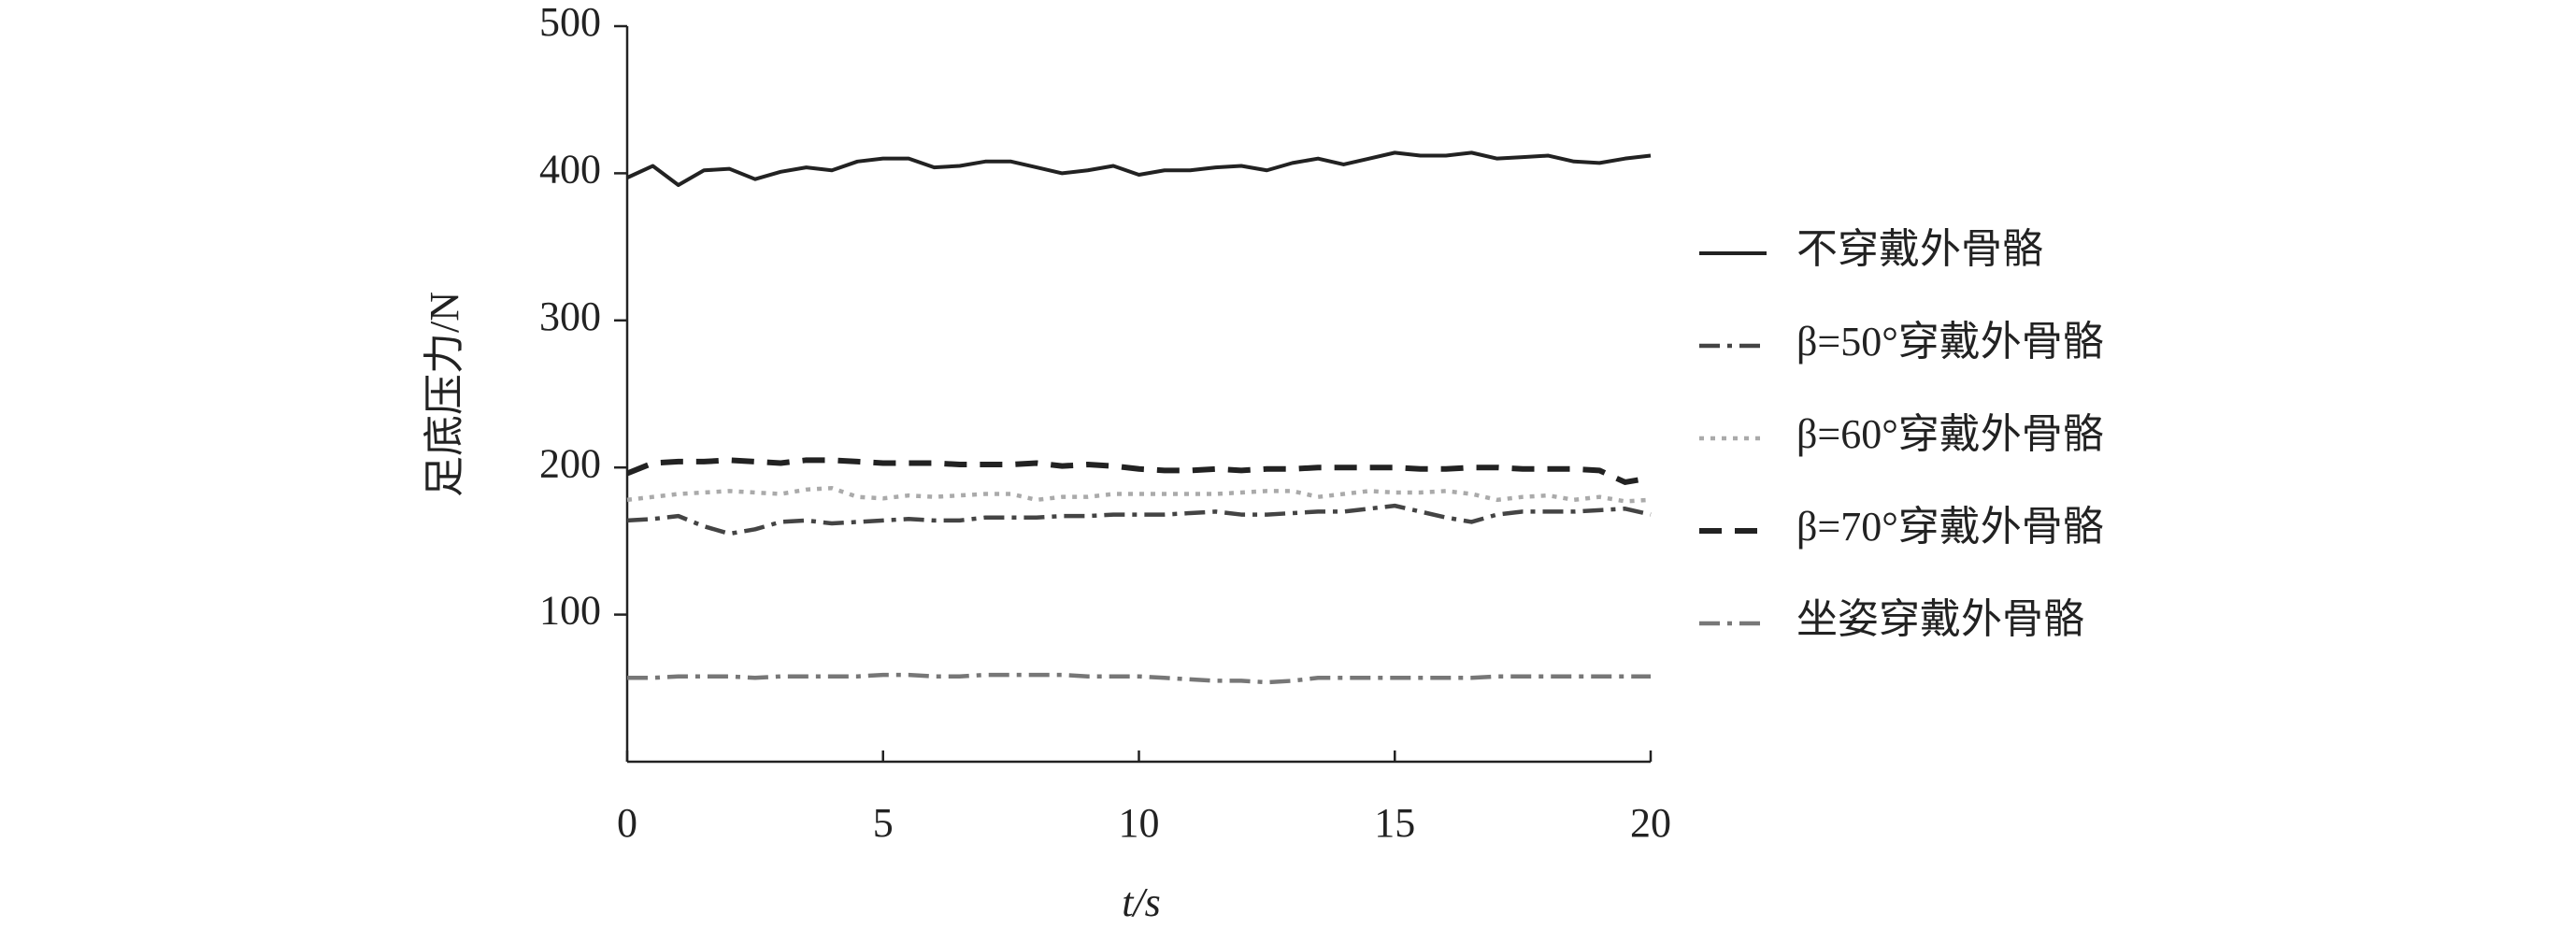 The height and width of the screenshot is (929, 2576). I want to click on x-tick-label: 20, so click(1650, 823).